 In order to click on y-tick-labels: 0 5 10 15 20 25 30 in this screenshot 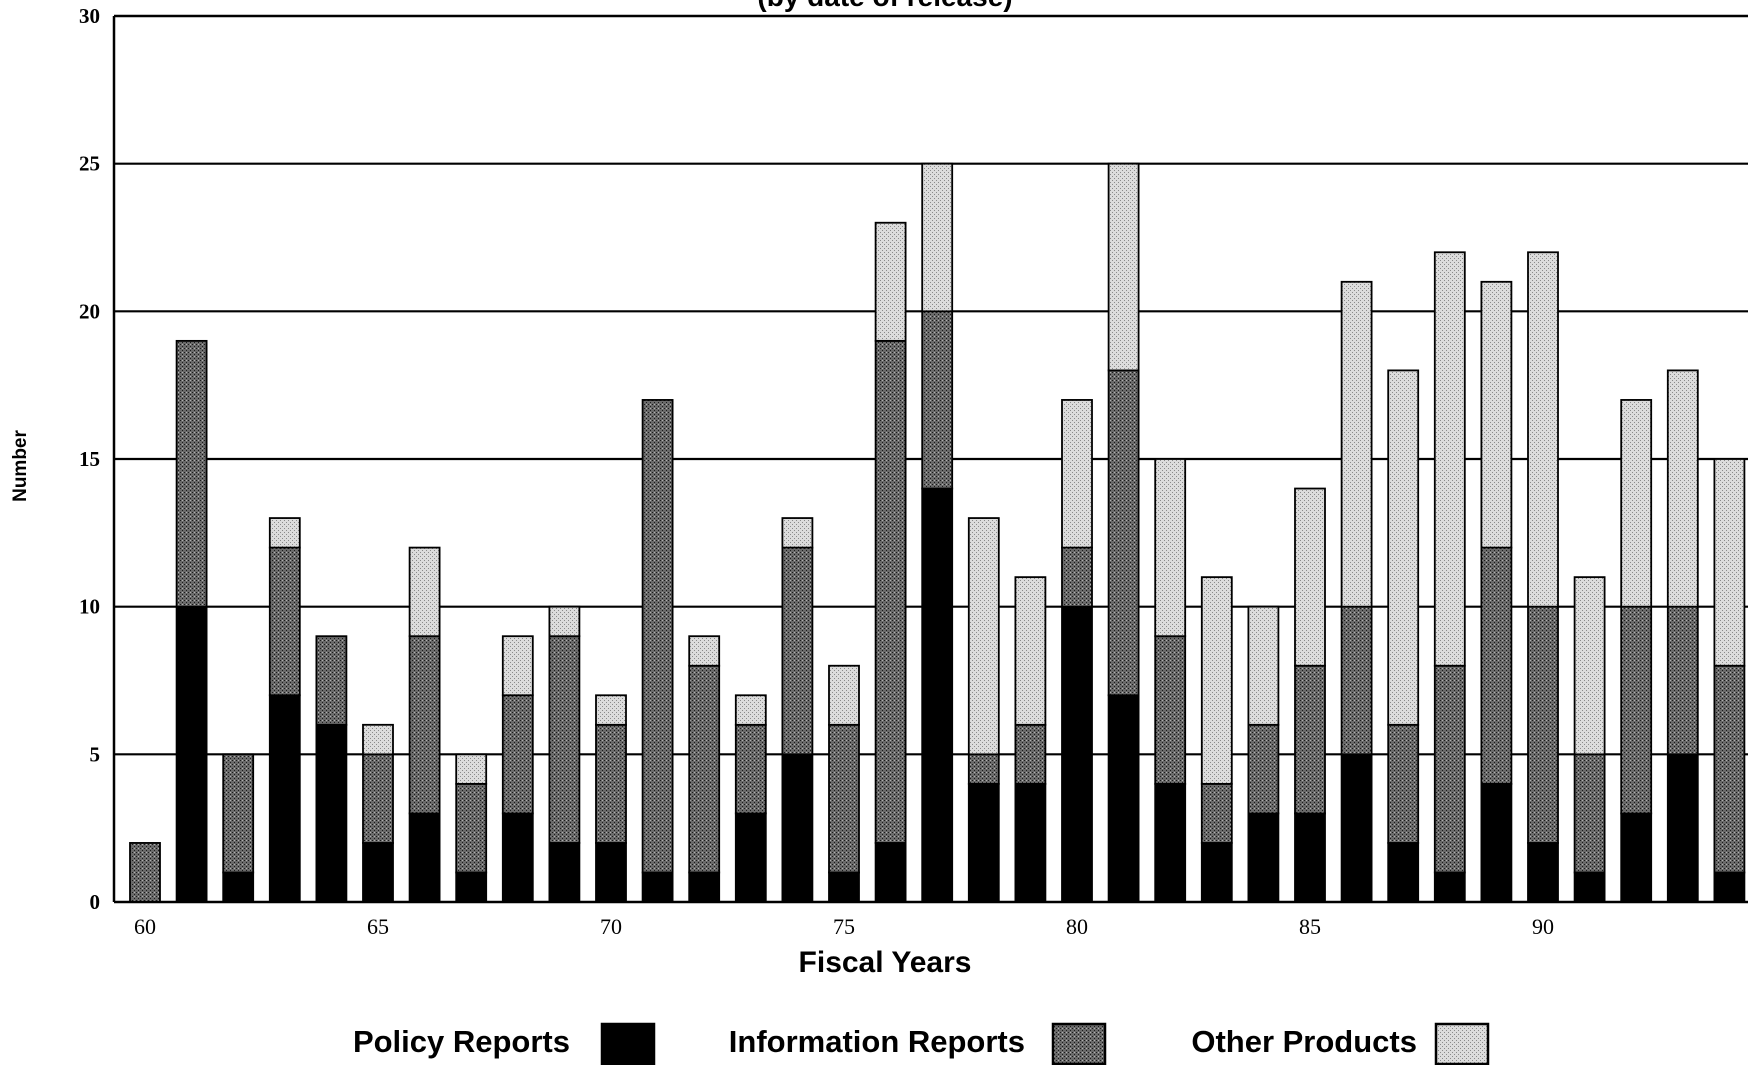, I will do `click(89, 459)`.